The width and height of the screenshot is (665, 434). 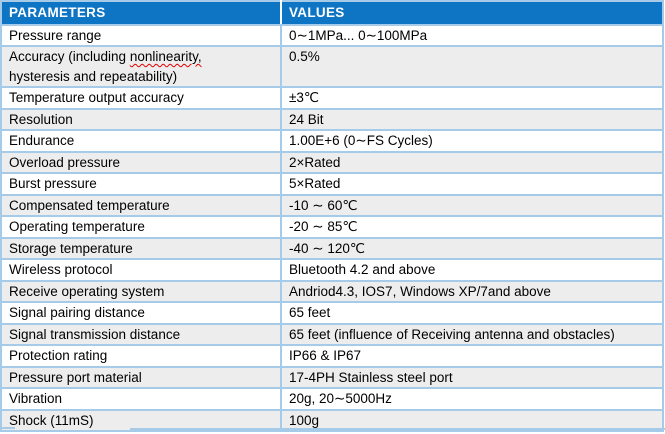 I want to click on param-cell: Burst pressure, so click(x=141, y=184).